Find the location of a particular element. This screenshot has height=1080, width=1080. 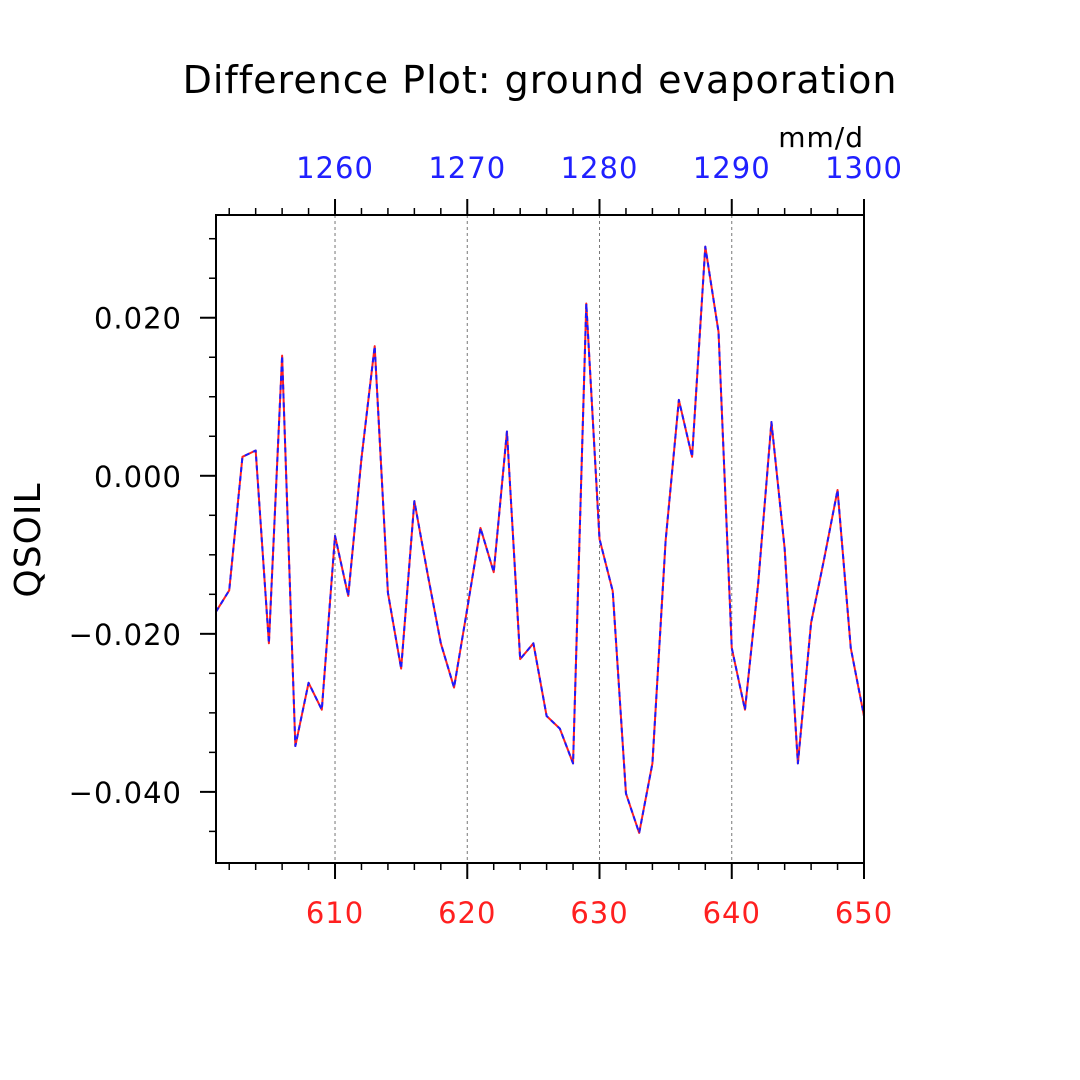

top-x-tick-label: 1300 is located at coordinates (864, 168).